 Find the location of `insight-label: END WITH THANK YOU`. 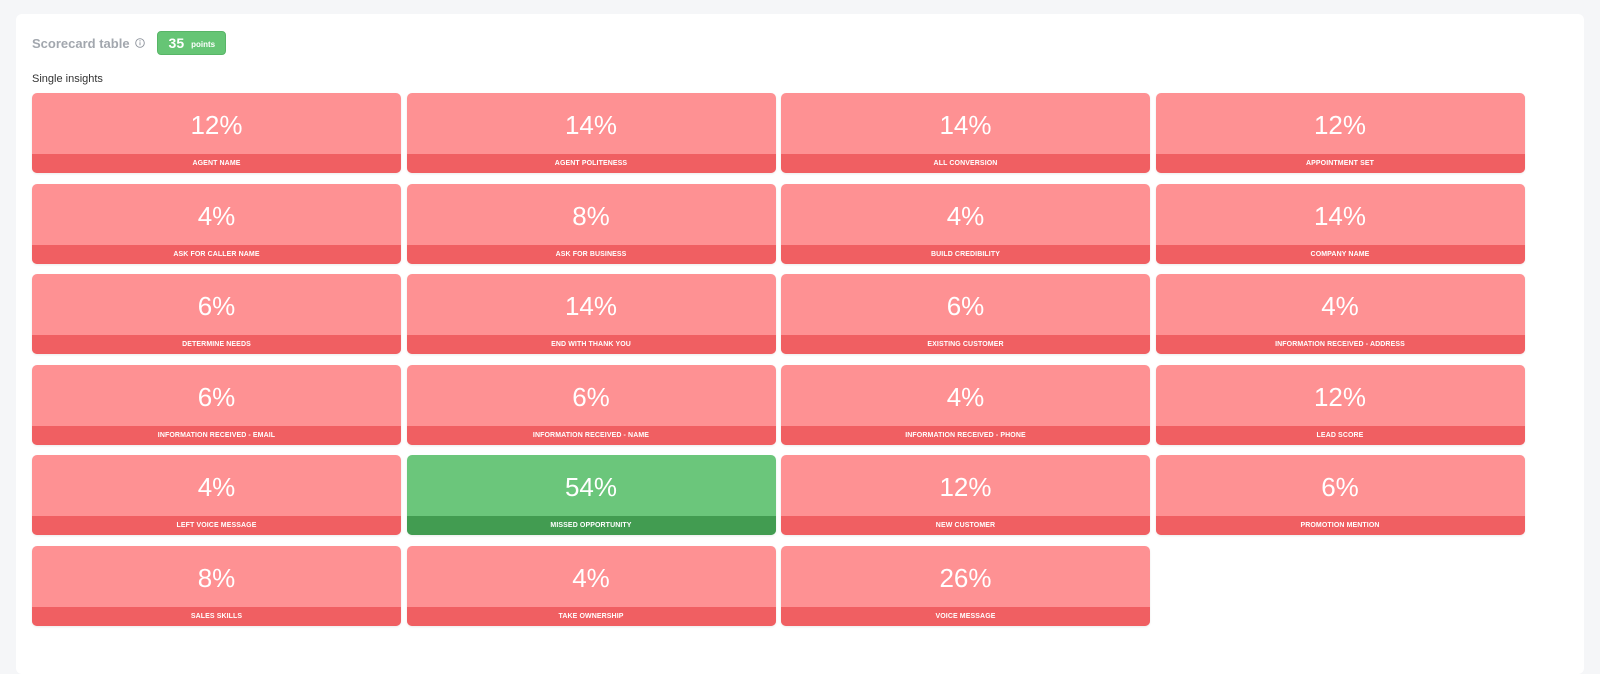

insight-label: END WITH THANK YOU is located at coordinates (591, 344).